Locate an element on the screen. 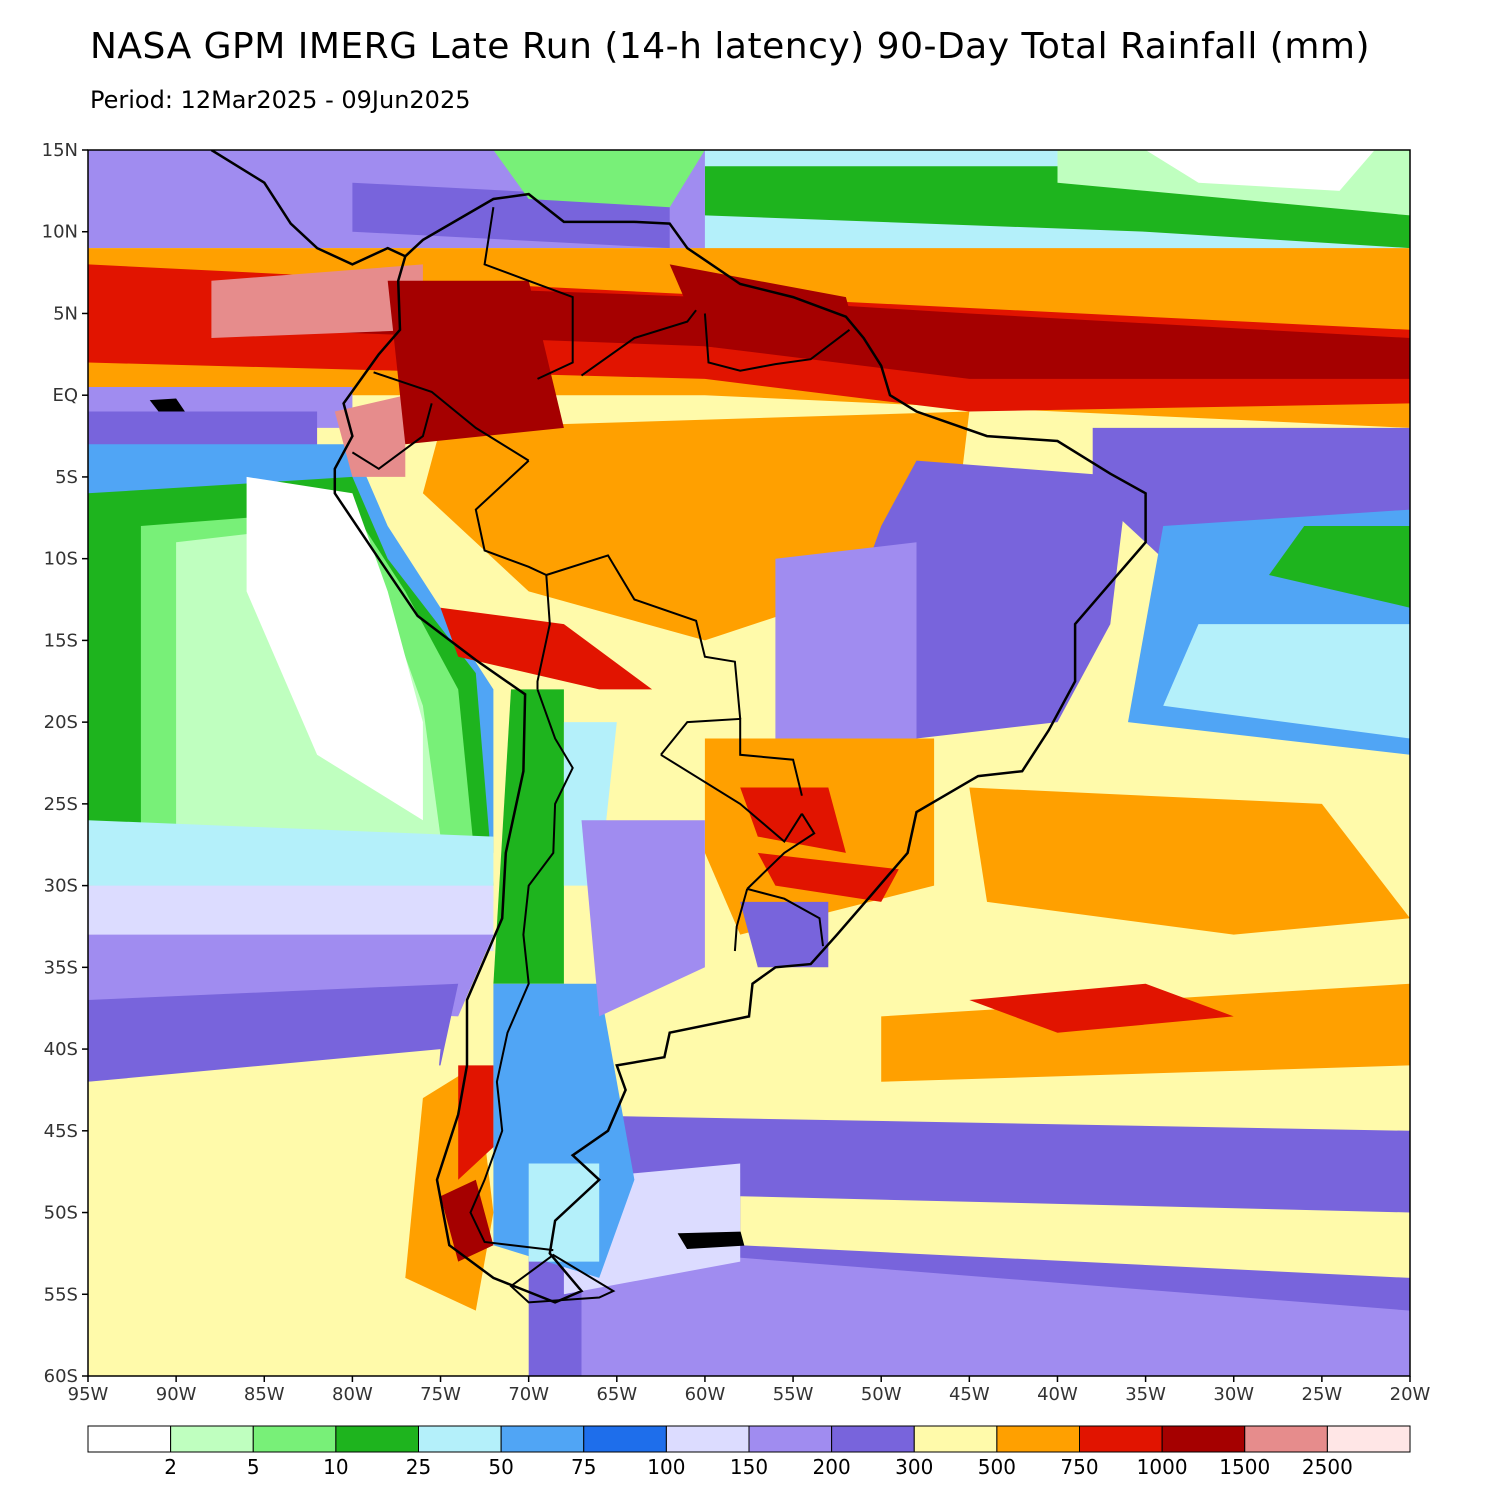  rain-region-panama-pink is located at coordinates (317, 301).